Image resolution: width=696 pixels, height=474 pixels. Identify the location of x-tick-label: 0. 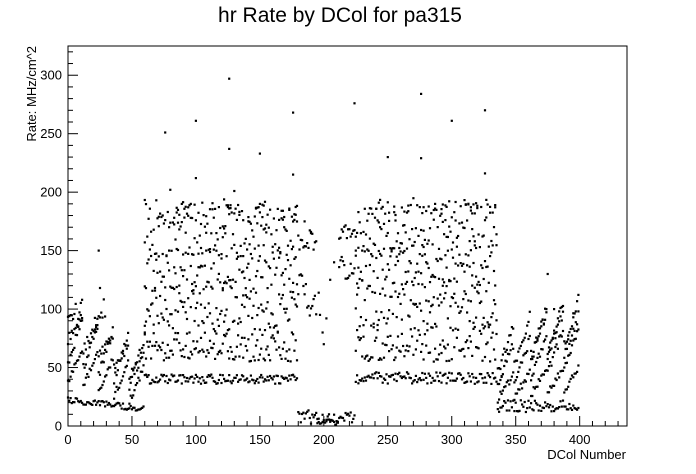
(67, 439).